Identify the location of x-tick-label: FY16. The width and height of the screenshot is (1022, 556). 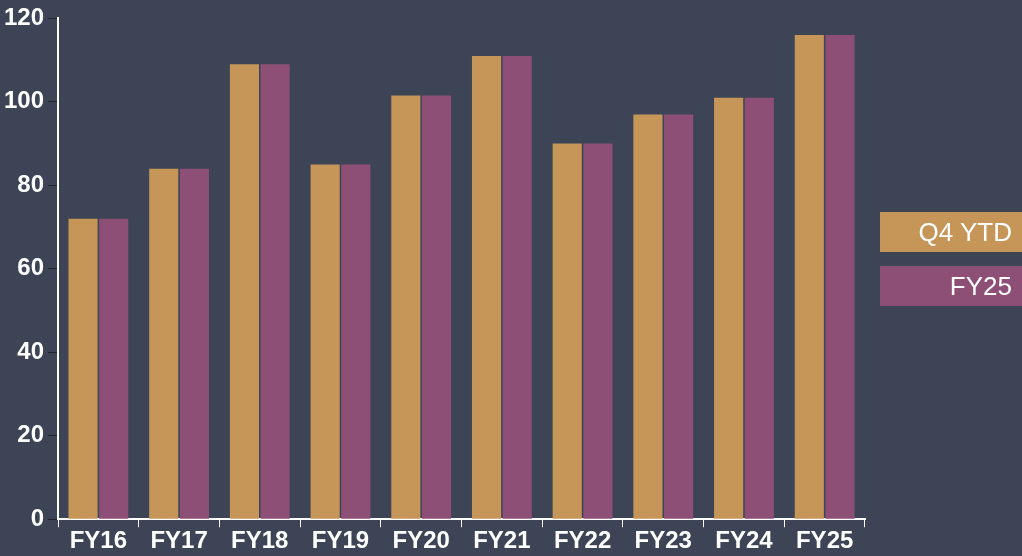
(98, 540).